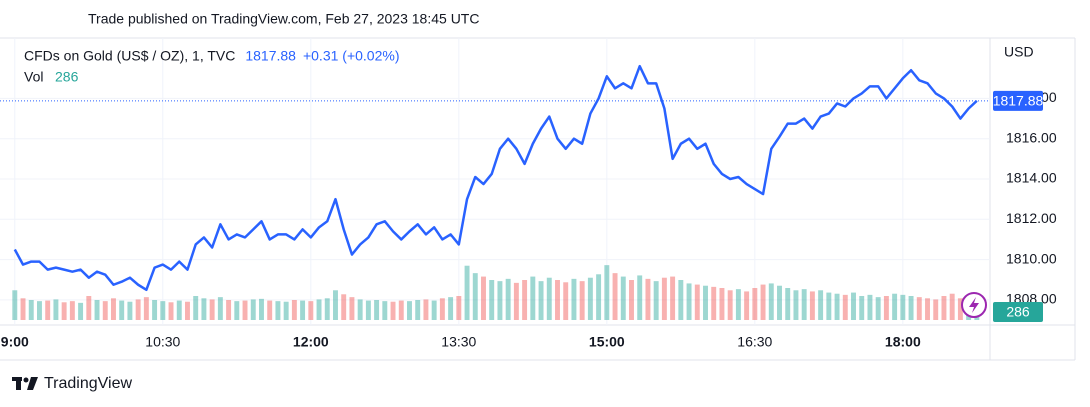 Image resolution: width=1090 pixels, height=407 pixels. What do you see at coordinates (15, 342) in the screenshot?
I see `x-tick-label: 9:00` at bounding box center [15, 342].